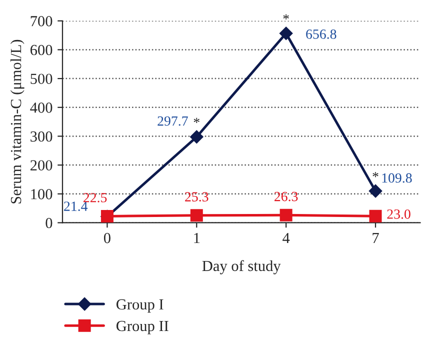 The height and width of the screenshot is (348, 431). What do you see at coordinates (286, 238) in the screenshot?
I see `x-tick-label: 4` at bounding box center [286, 238].